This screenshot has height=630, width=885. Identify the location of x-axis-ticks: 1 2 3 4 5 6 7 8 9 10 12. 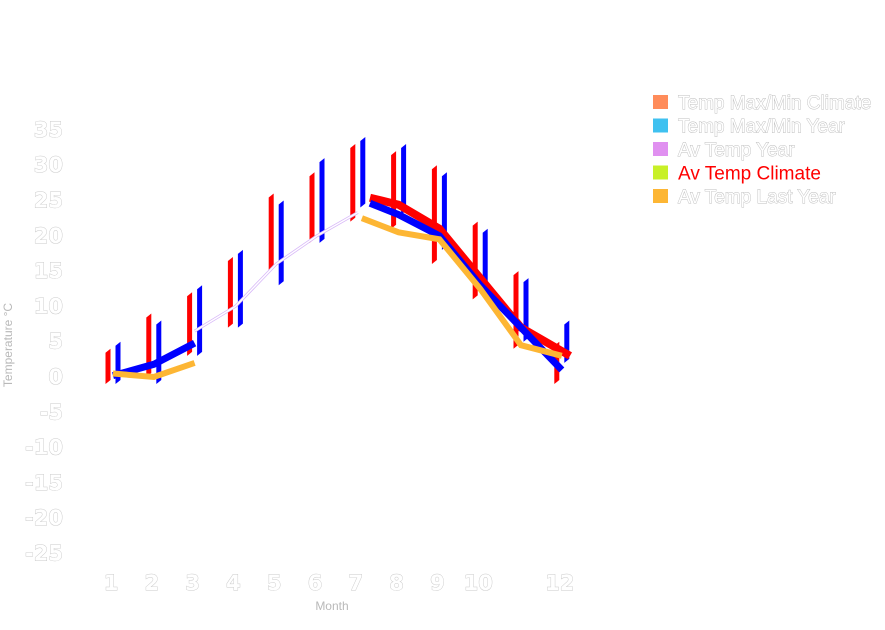
(339, 583).